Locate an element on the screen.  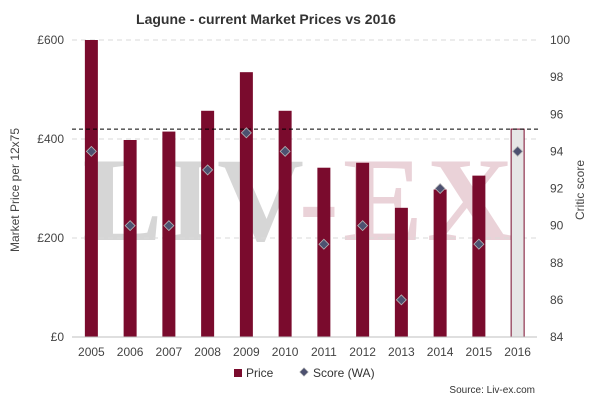
x-tick-label: 2010 is located at coordinates (285, 352).